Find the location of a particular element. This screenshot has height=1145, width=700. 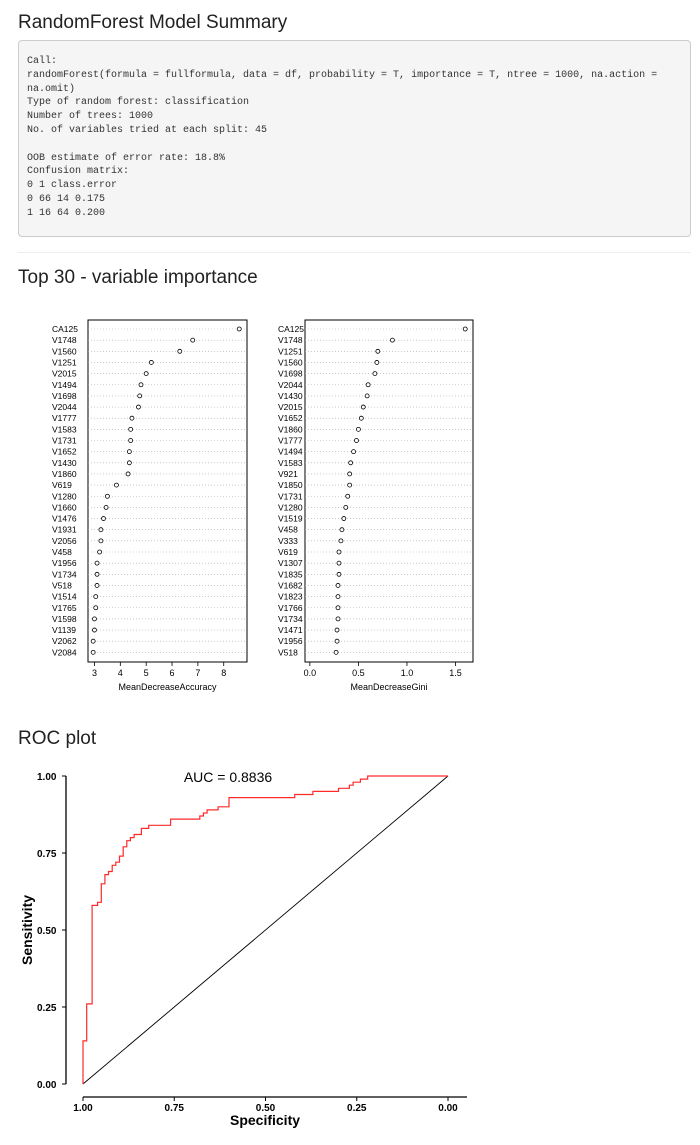

y-axis-label: Sensitivity is located at coordinates (27, 930).